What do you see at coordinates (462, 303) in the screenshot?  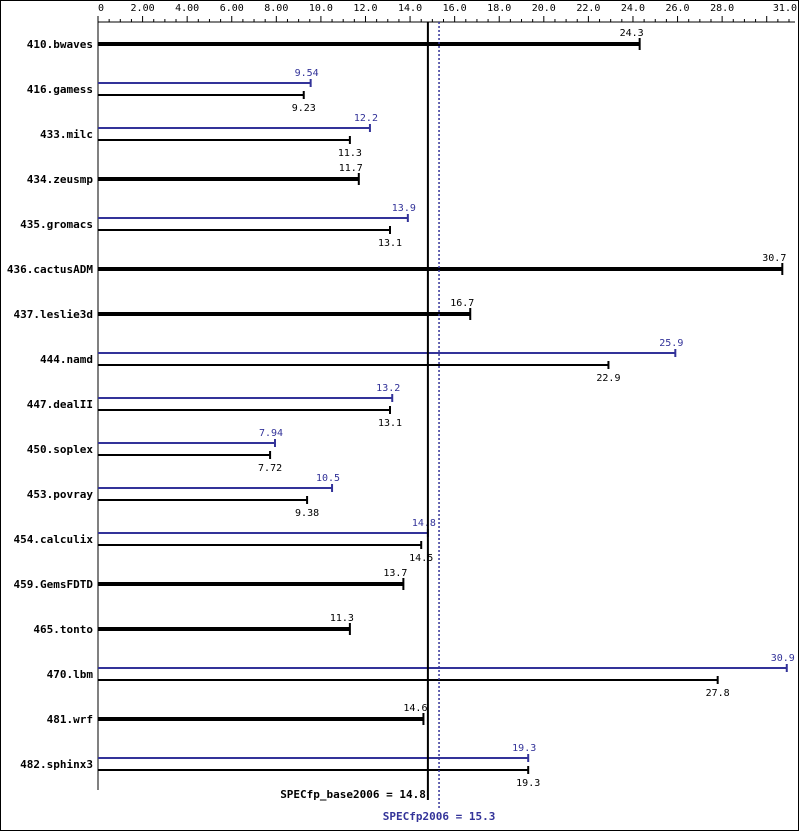 I see `base-value-label: 16.7` at bounding box center [462, 303].